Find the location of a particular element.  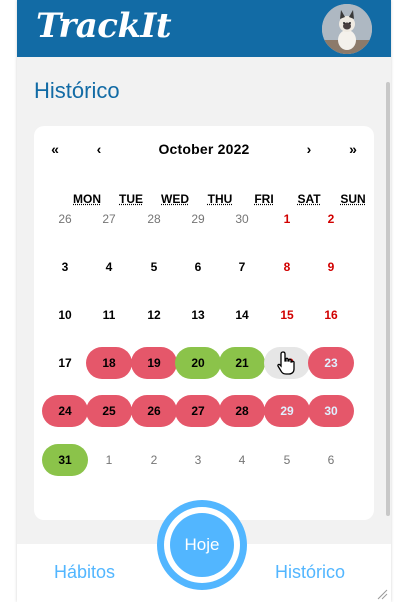

calendar-day-thu: 20 is located at coordinates (198, 363).